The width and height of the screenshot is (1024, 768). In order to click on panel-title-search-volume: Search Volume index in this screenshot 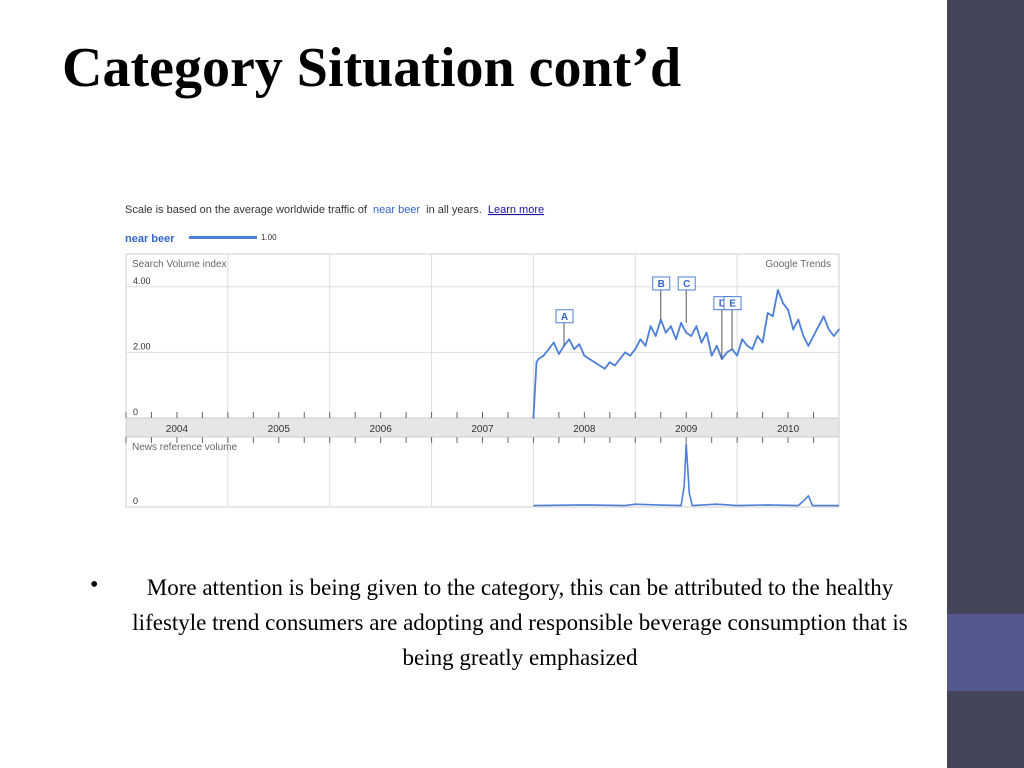, I will do `click(179, 264)`.